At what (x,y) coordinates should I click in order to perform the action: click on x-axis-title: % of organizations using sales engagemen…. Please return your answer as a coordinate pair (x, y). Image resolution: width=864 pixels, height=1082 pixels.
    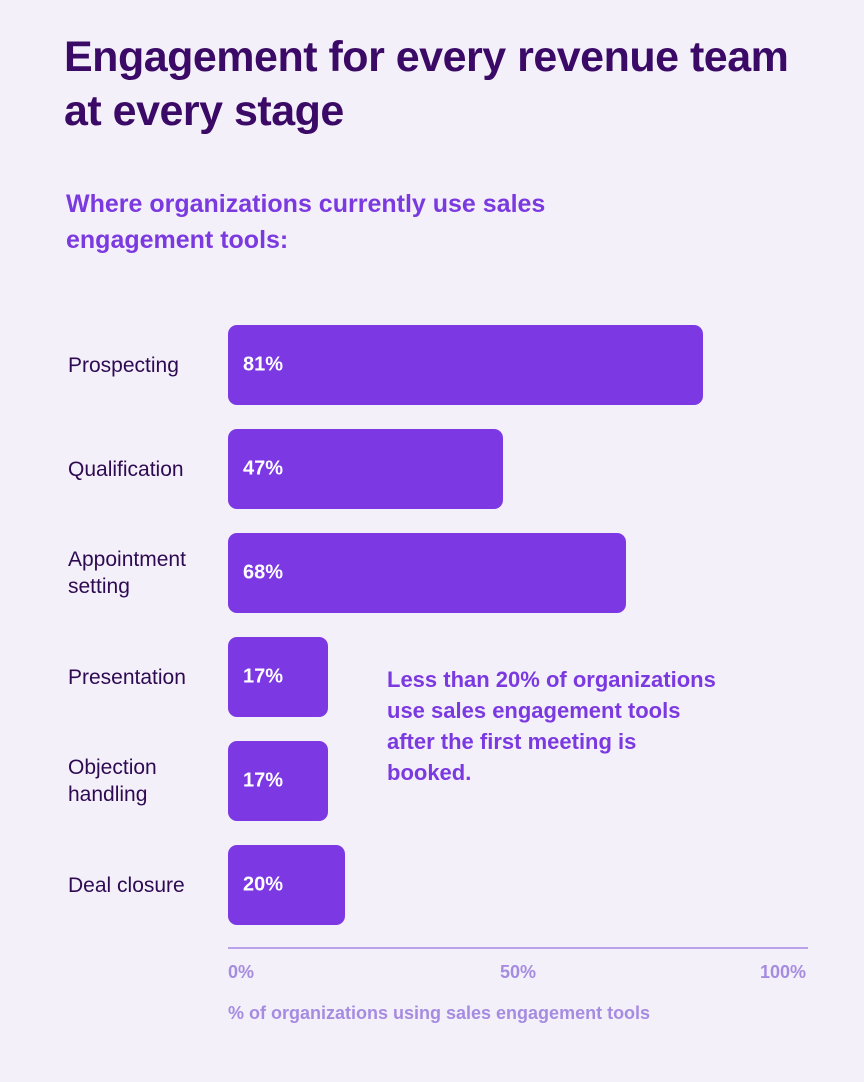
    Looking at the image, I should click on (439, 1013).